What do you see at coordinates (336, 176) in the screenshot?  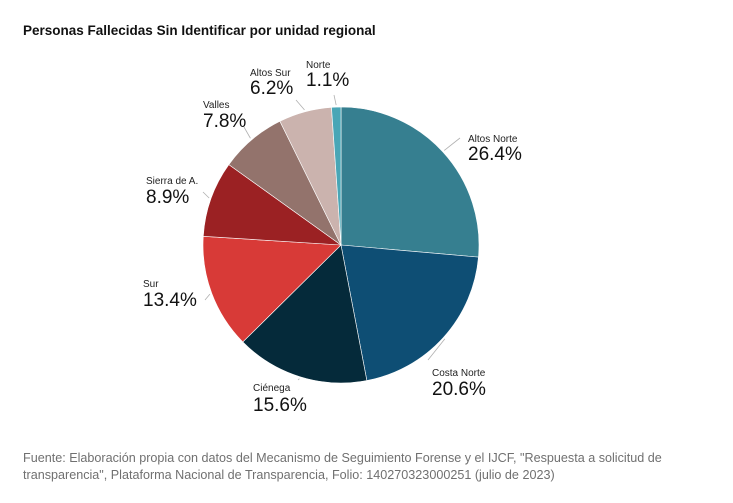 I see `pie-slice-norte` at bounding box center [336, 176].